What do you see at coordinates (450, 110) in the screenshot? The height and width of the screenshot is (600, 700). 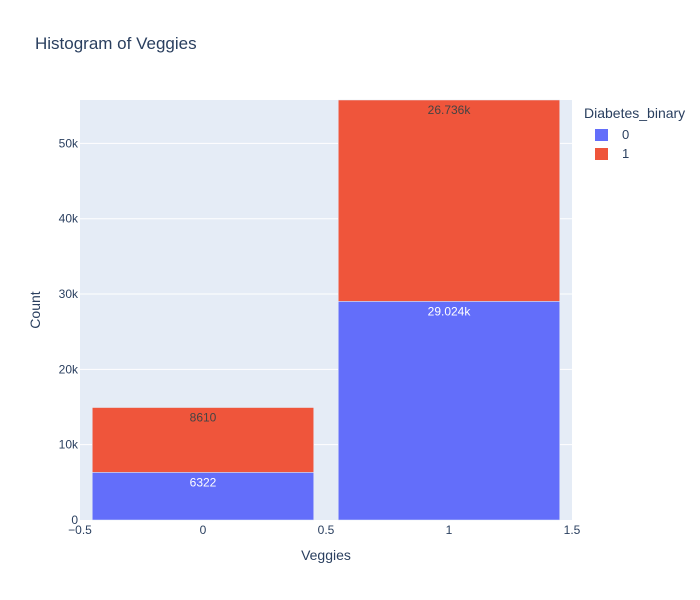 I see `bar-label-series-1-x-1: 26.736k` at bounding box center [450, 110].